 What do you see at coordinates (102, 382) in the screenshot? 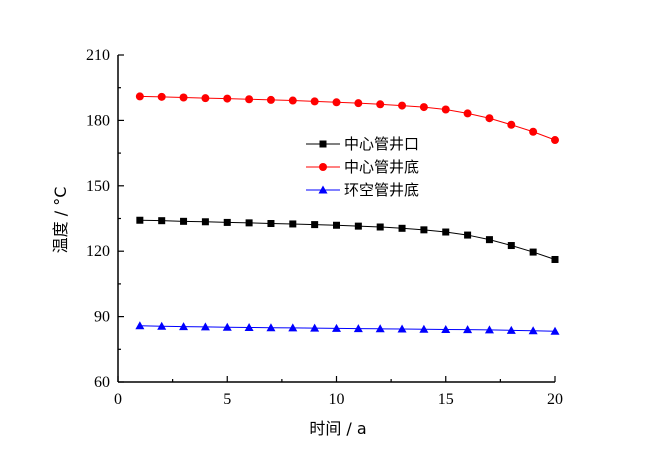
I see `y-tick-label: 60` at bounding box center [102, 382].